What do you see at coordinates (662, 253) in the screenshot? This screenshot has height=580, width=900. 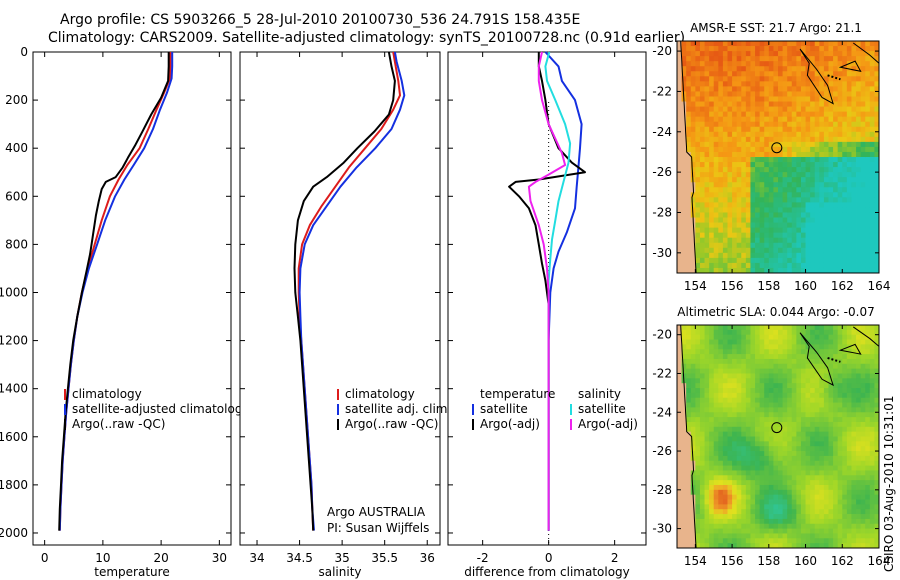 I see `sst-map-lat-label: -30` at bounding box center [662, 253].